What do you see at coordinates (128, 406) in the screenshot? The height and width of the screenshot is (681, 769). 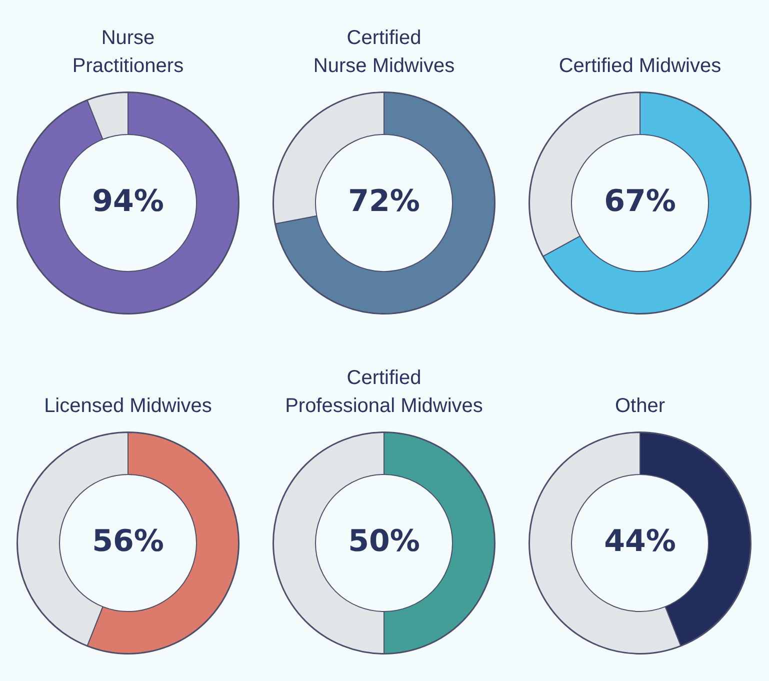 I see `chart-title: Licensed Midwives` at bounding box center [128, 406].